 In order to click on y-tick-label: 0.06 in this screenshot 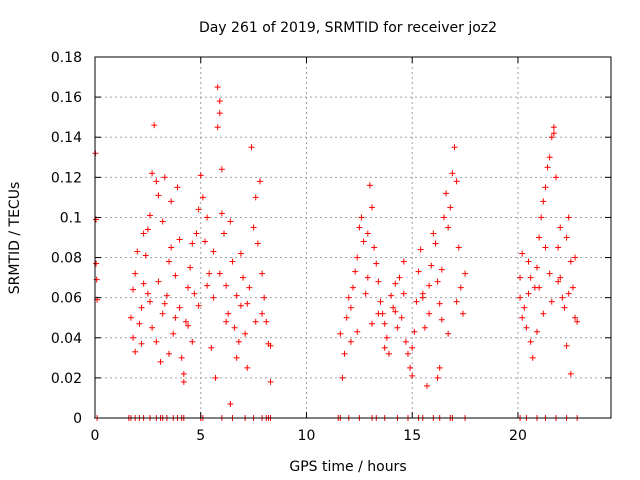, I will do `click(66, 299)`.